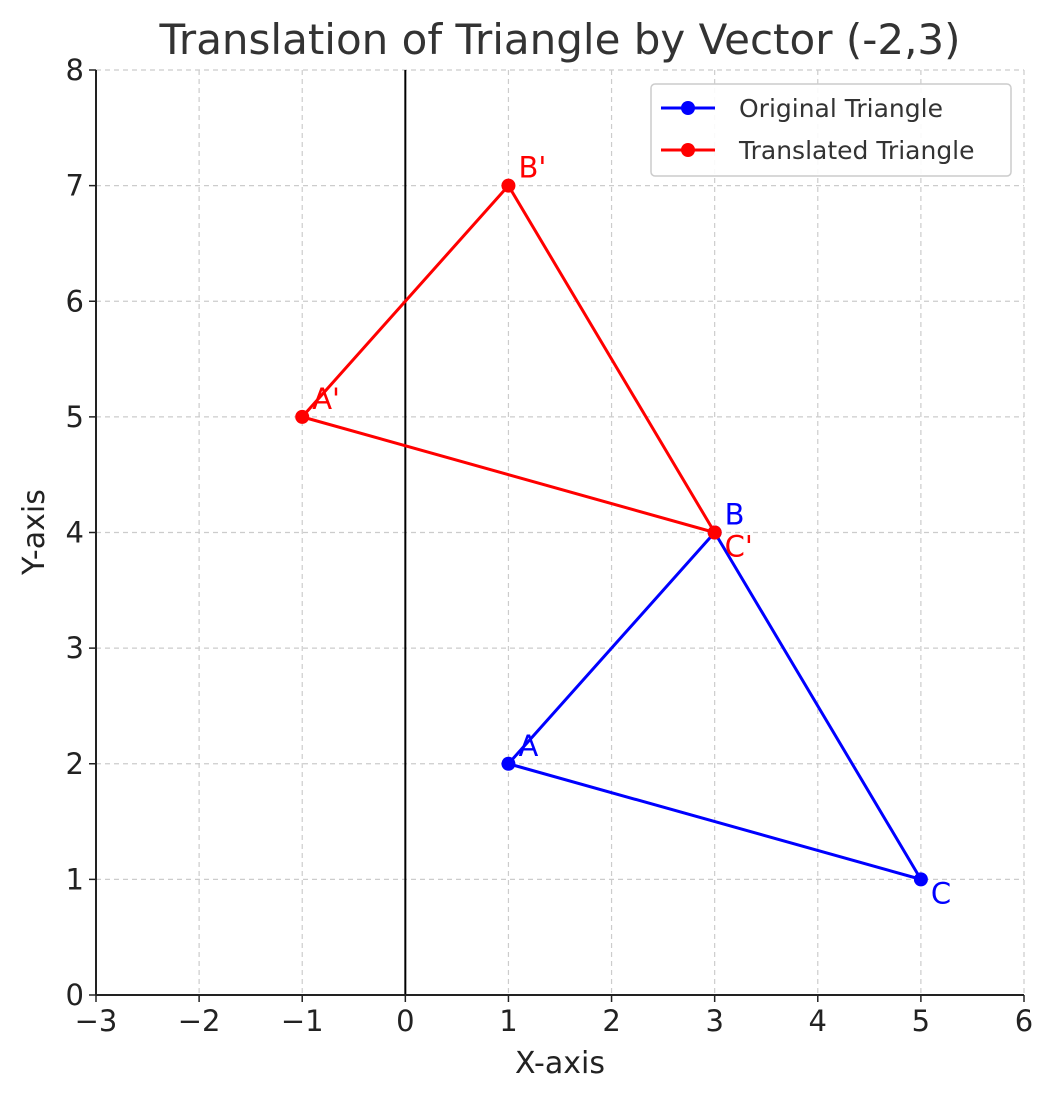 The image size is (1055, 1101). Describe the element at coordinates (941, 893) in the screenshot. I see `point-label-0-2: C` at that location.